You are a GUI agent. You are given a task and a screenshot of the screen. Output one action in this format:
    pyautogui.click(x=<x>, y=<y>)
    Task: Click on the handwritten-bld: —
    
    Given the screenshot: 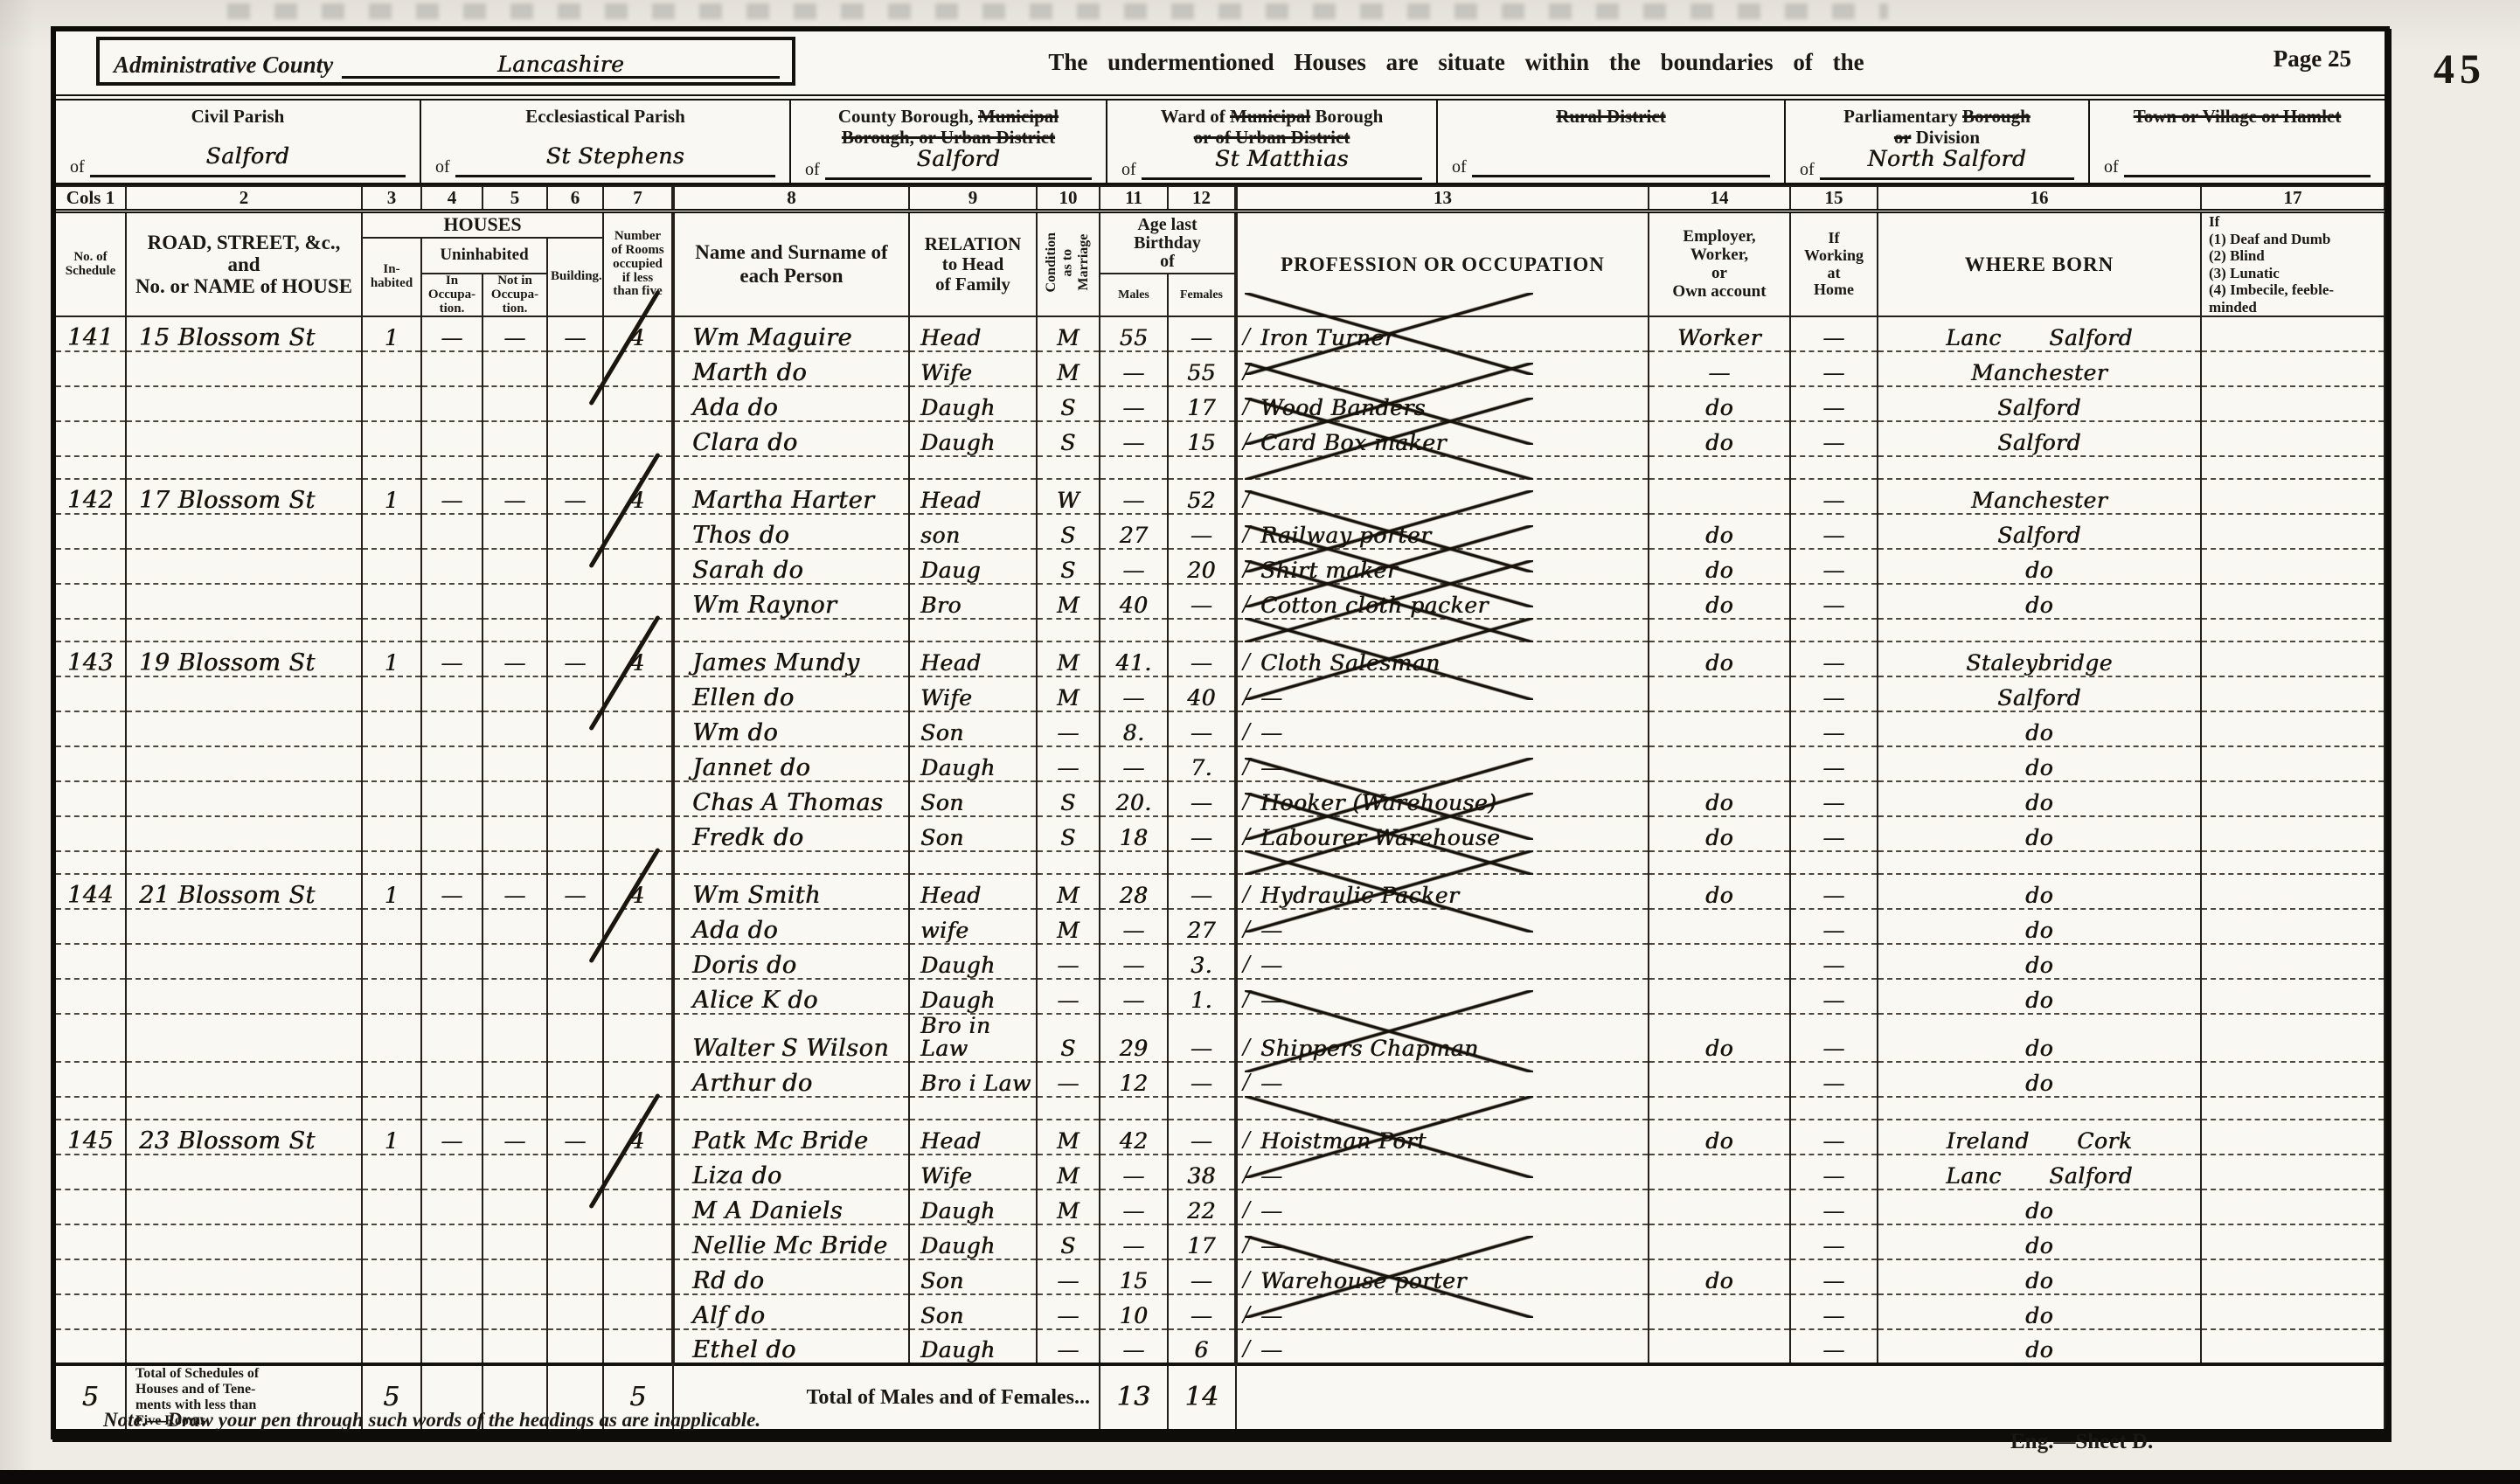 What is the action you would take?
    pyautogui.click(x=575, y=501)
    